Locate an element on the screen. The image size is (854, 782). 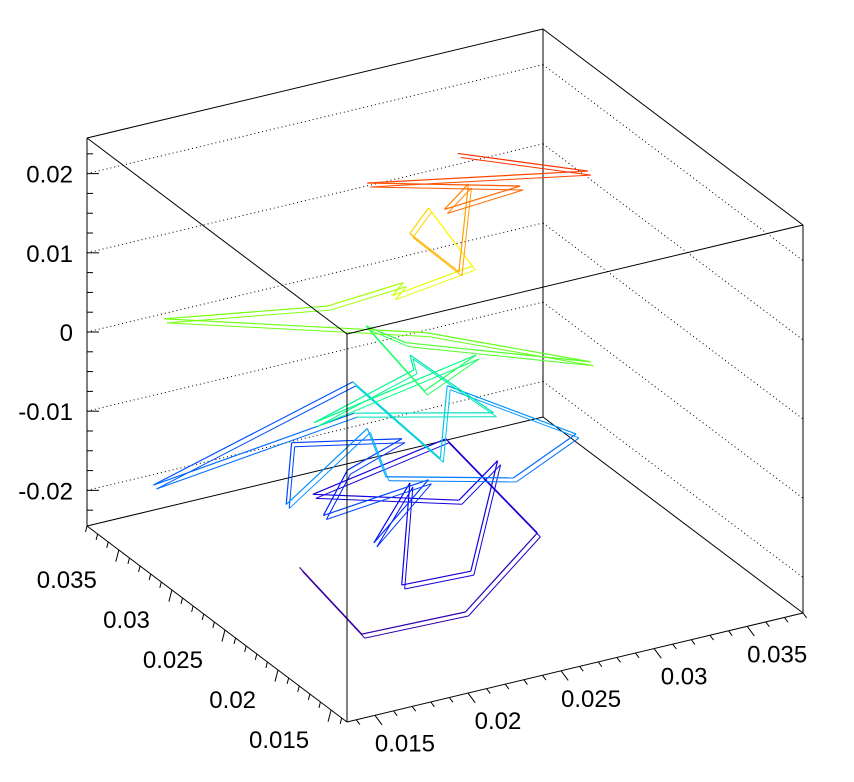
box-edge-right-top-y is located at coordinates (673, 127).